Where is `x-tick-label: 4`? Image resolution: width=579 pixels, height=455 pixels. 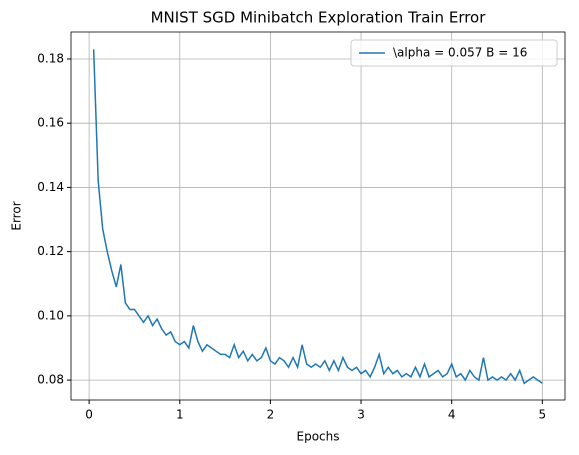
x-tick-label: 4 is located at coordinates (452, 415).